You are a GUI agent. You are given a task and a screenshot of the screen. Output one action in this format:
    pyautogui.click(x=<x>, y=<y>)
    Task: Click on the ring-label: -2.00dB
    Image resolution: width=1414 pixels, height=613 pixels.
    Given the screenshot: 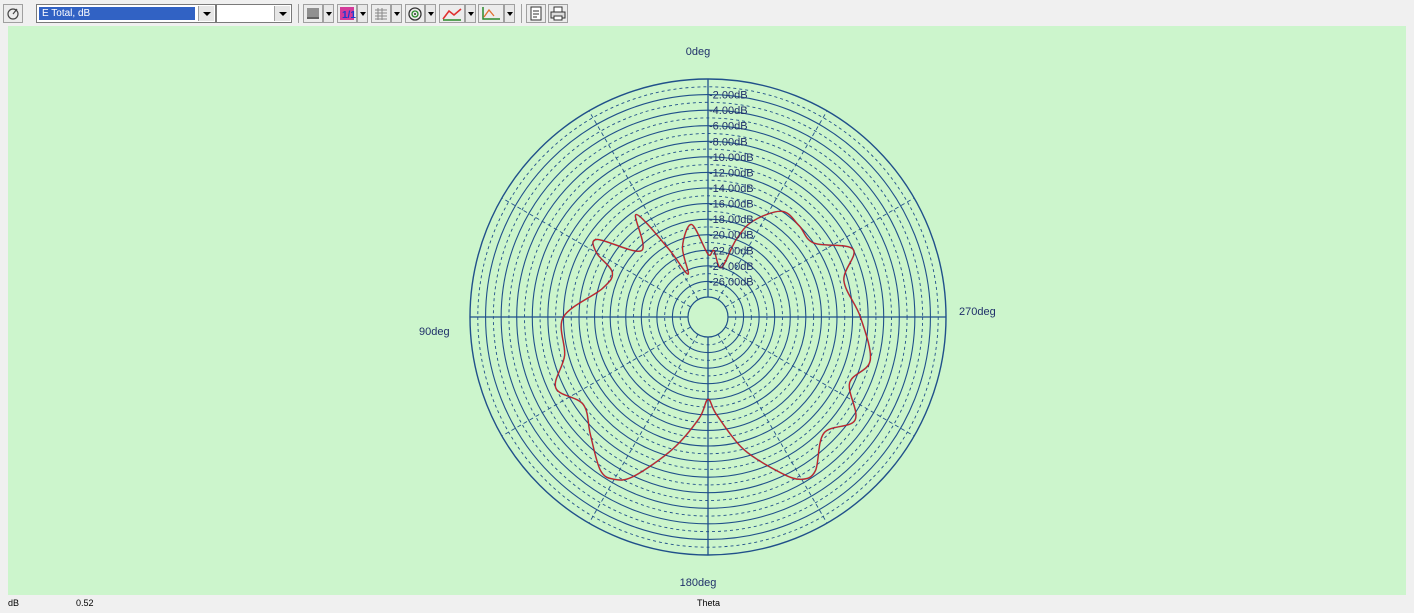 What is the action you would take?
    pyautogui.click(x=728, y=96)
    